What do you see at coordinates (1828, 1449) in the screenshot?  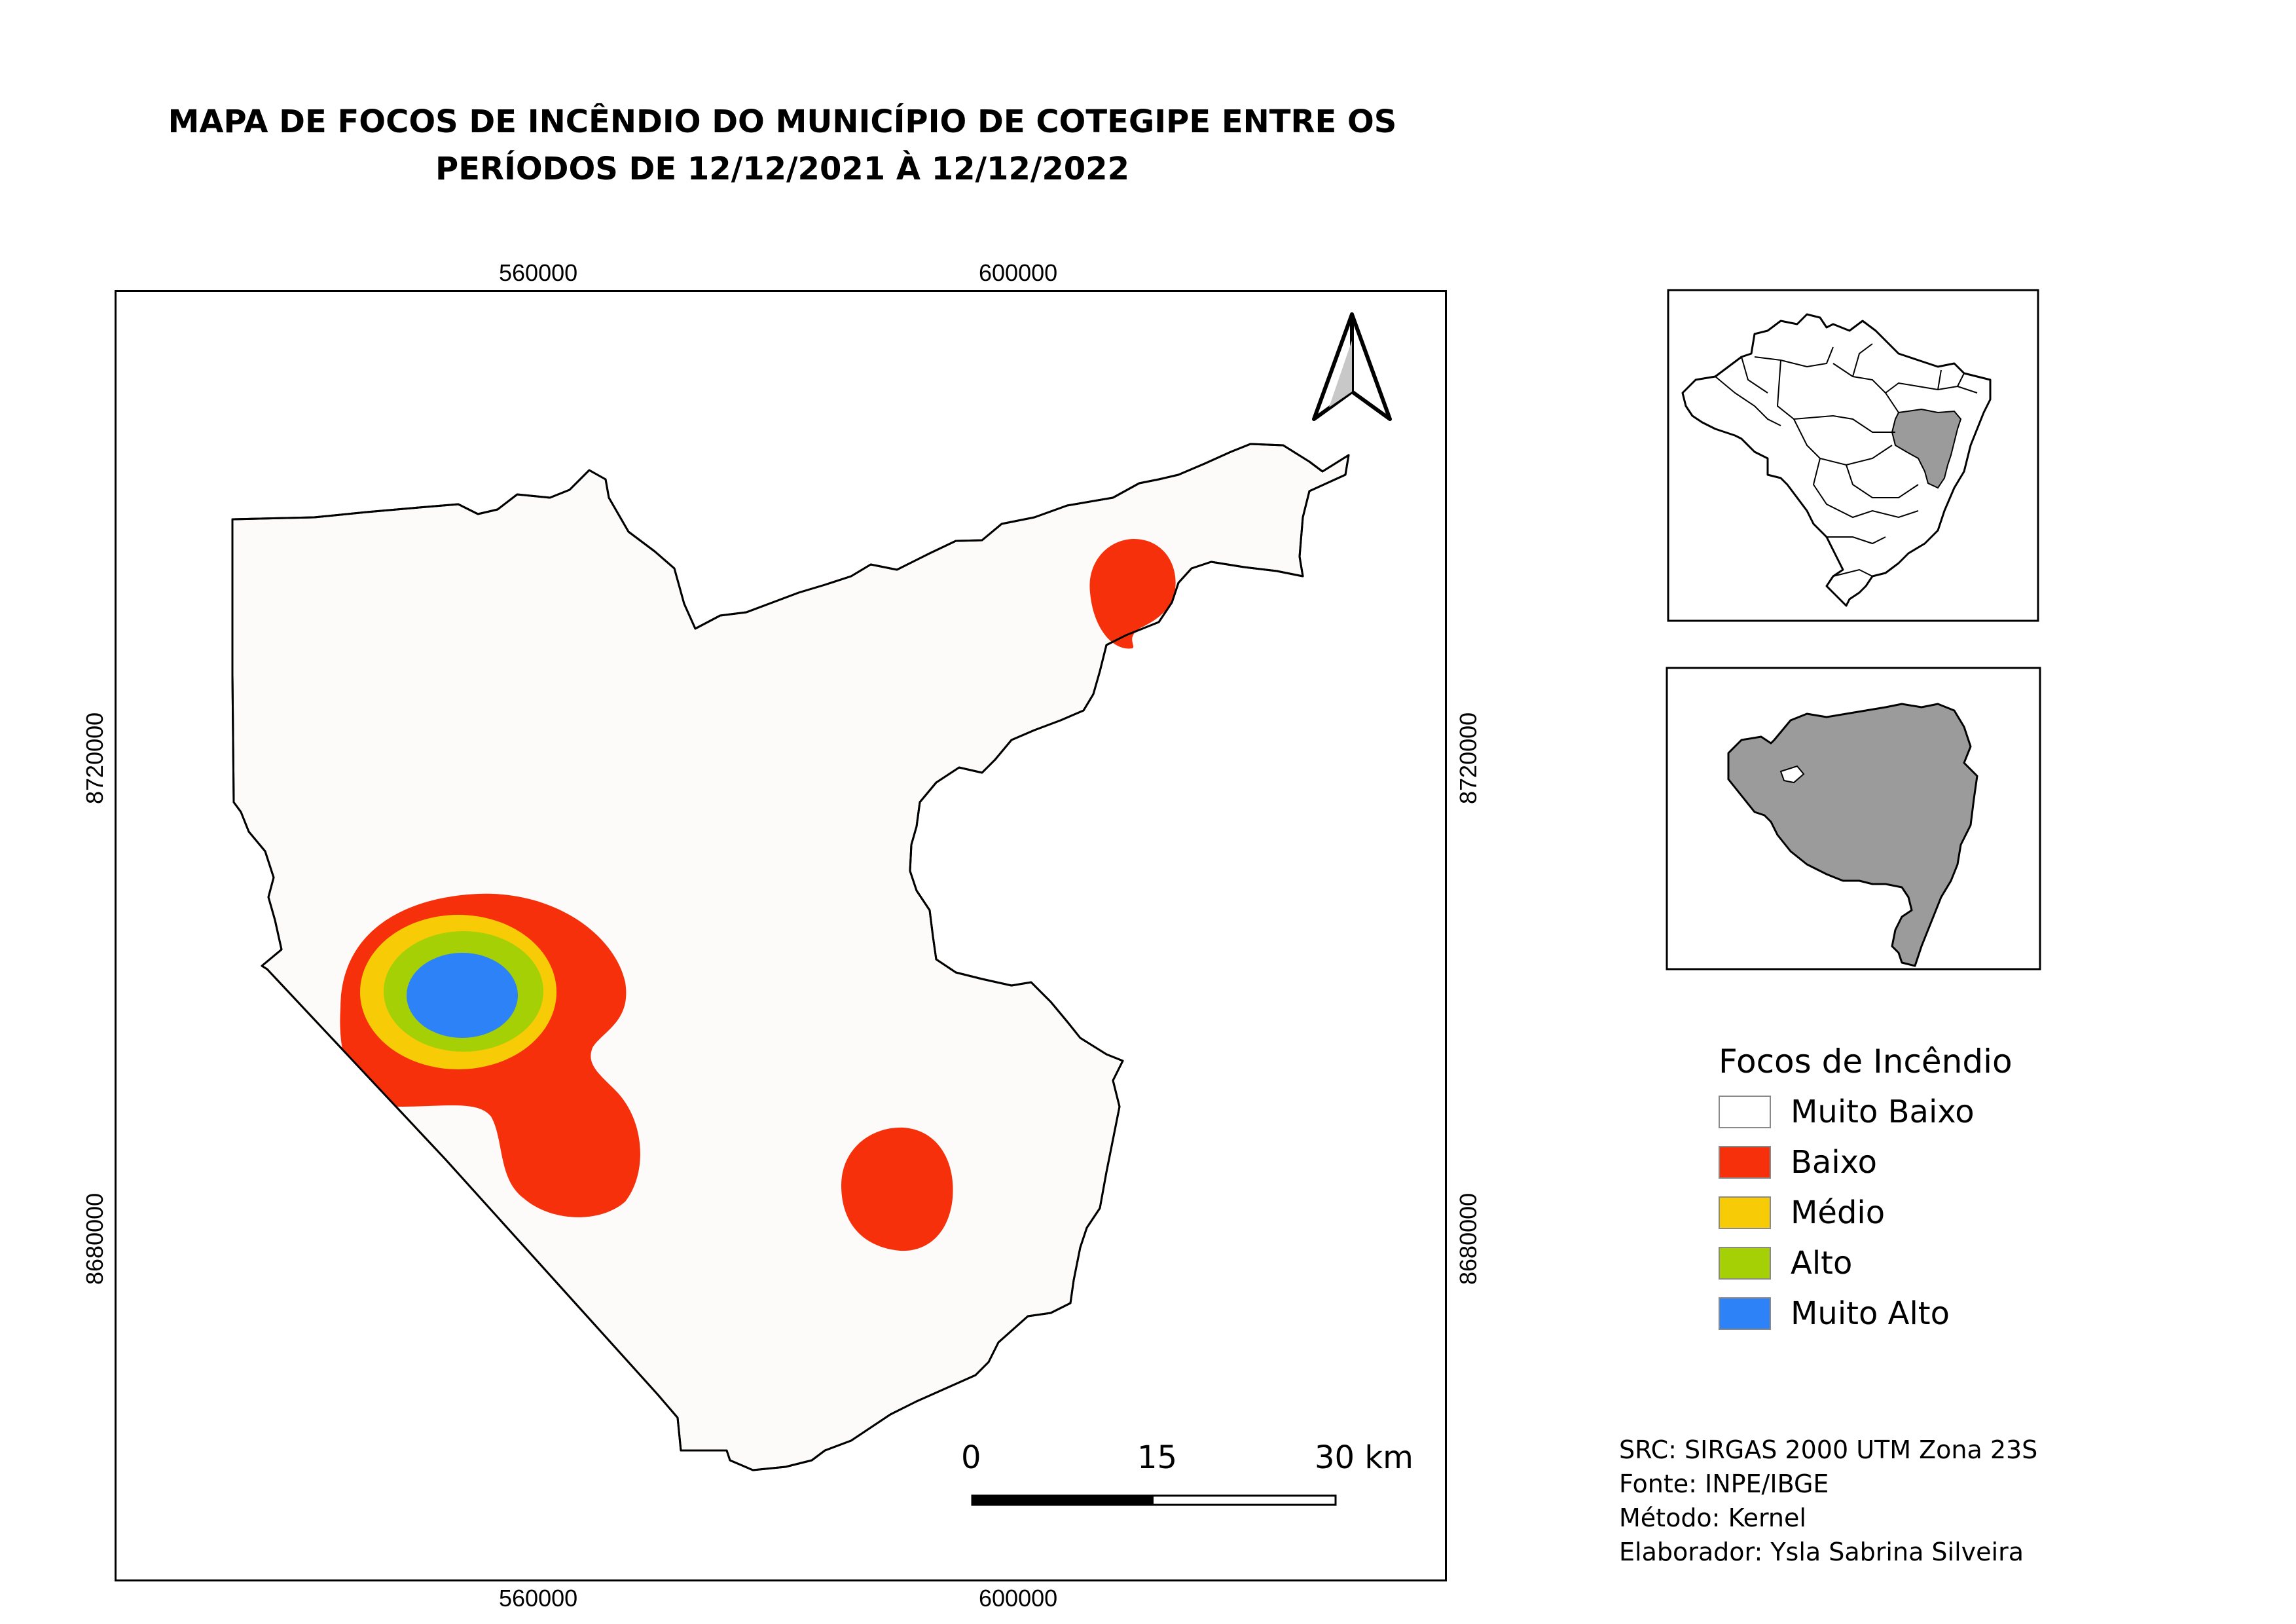 I see `credits-src: SRC: SIRGAS 2000 UTM Zona 23S` at bounding box center [1828, 1449].